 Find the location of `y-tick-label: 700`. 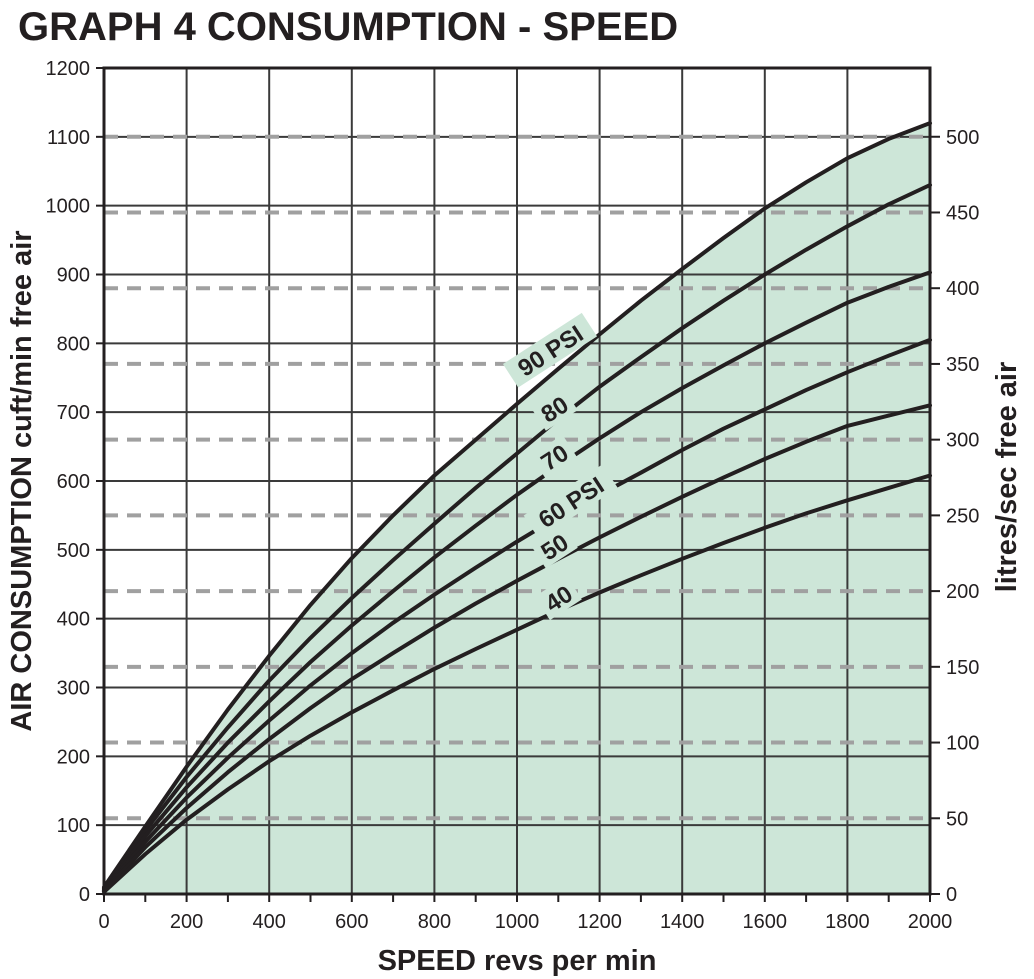

y-tick-label: 700 is located at coordinates (73, 413).